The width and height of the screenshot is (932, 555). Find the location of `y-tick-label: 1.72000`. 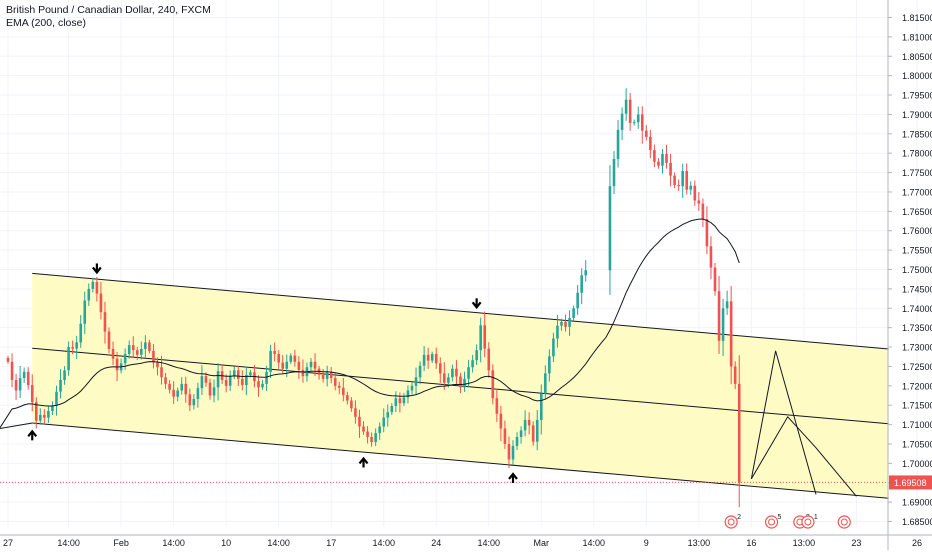

y-tick-label: 1.72000 is located at coordinates (917, 386).